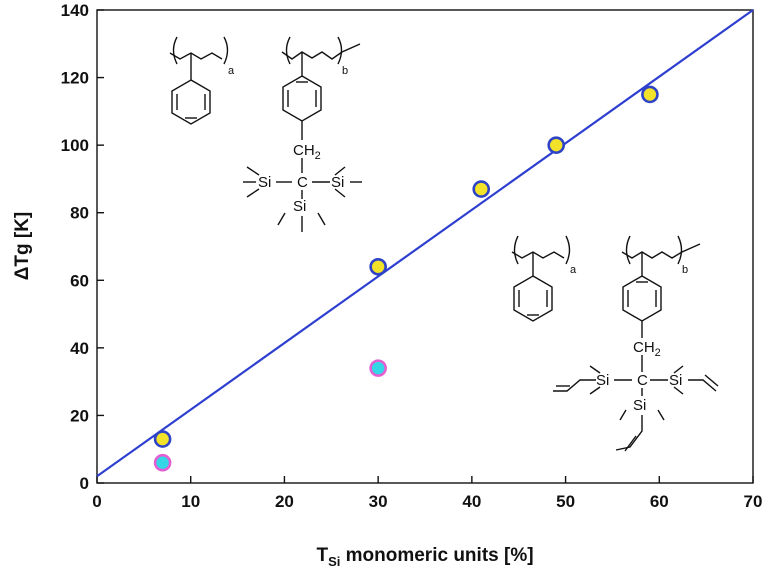 This screenshot has width=768, height=579. Describe the element at coordinates (565, 501) in the screenshot. I see `x-tick-label: 50` at that location.